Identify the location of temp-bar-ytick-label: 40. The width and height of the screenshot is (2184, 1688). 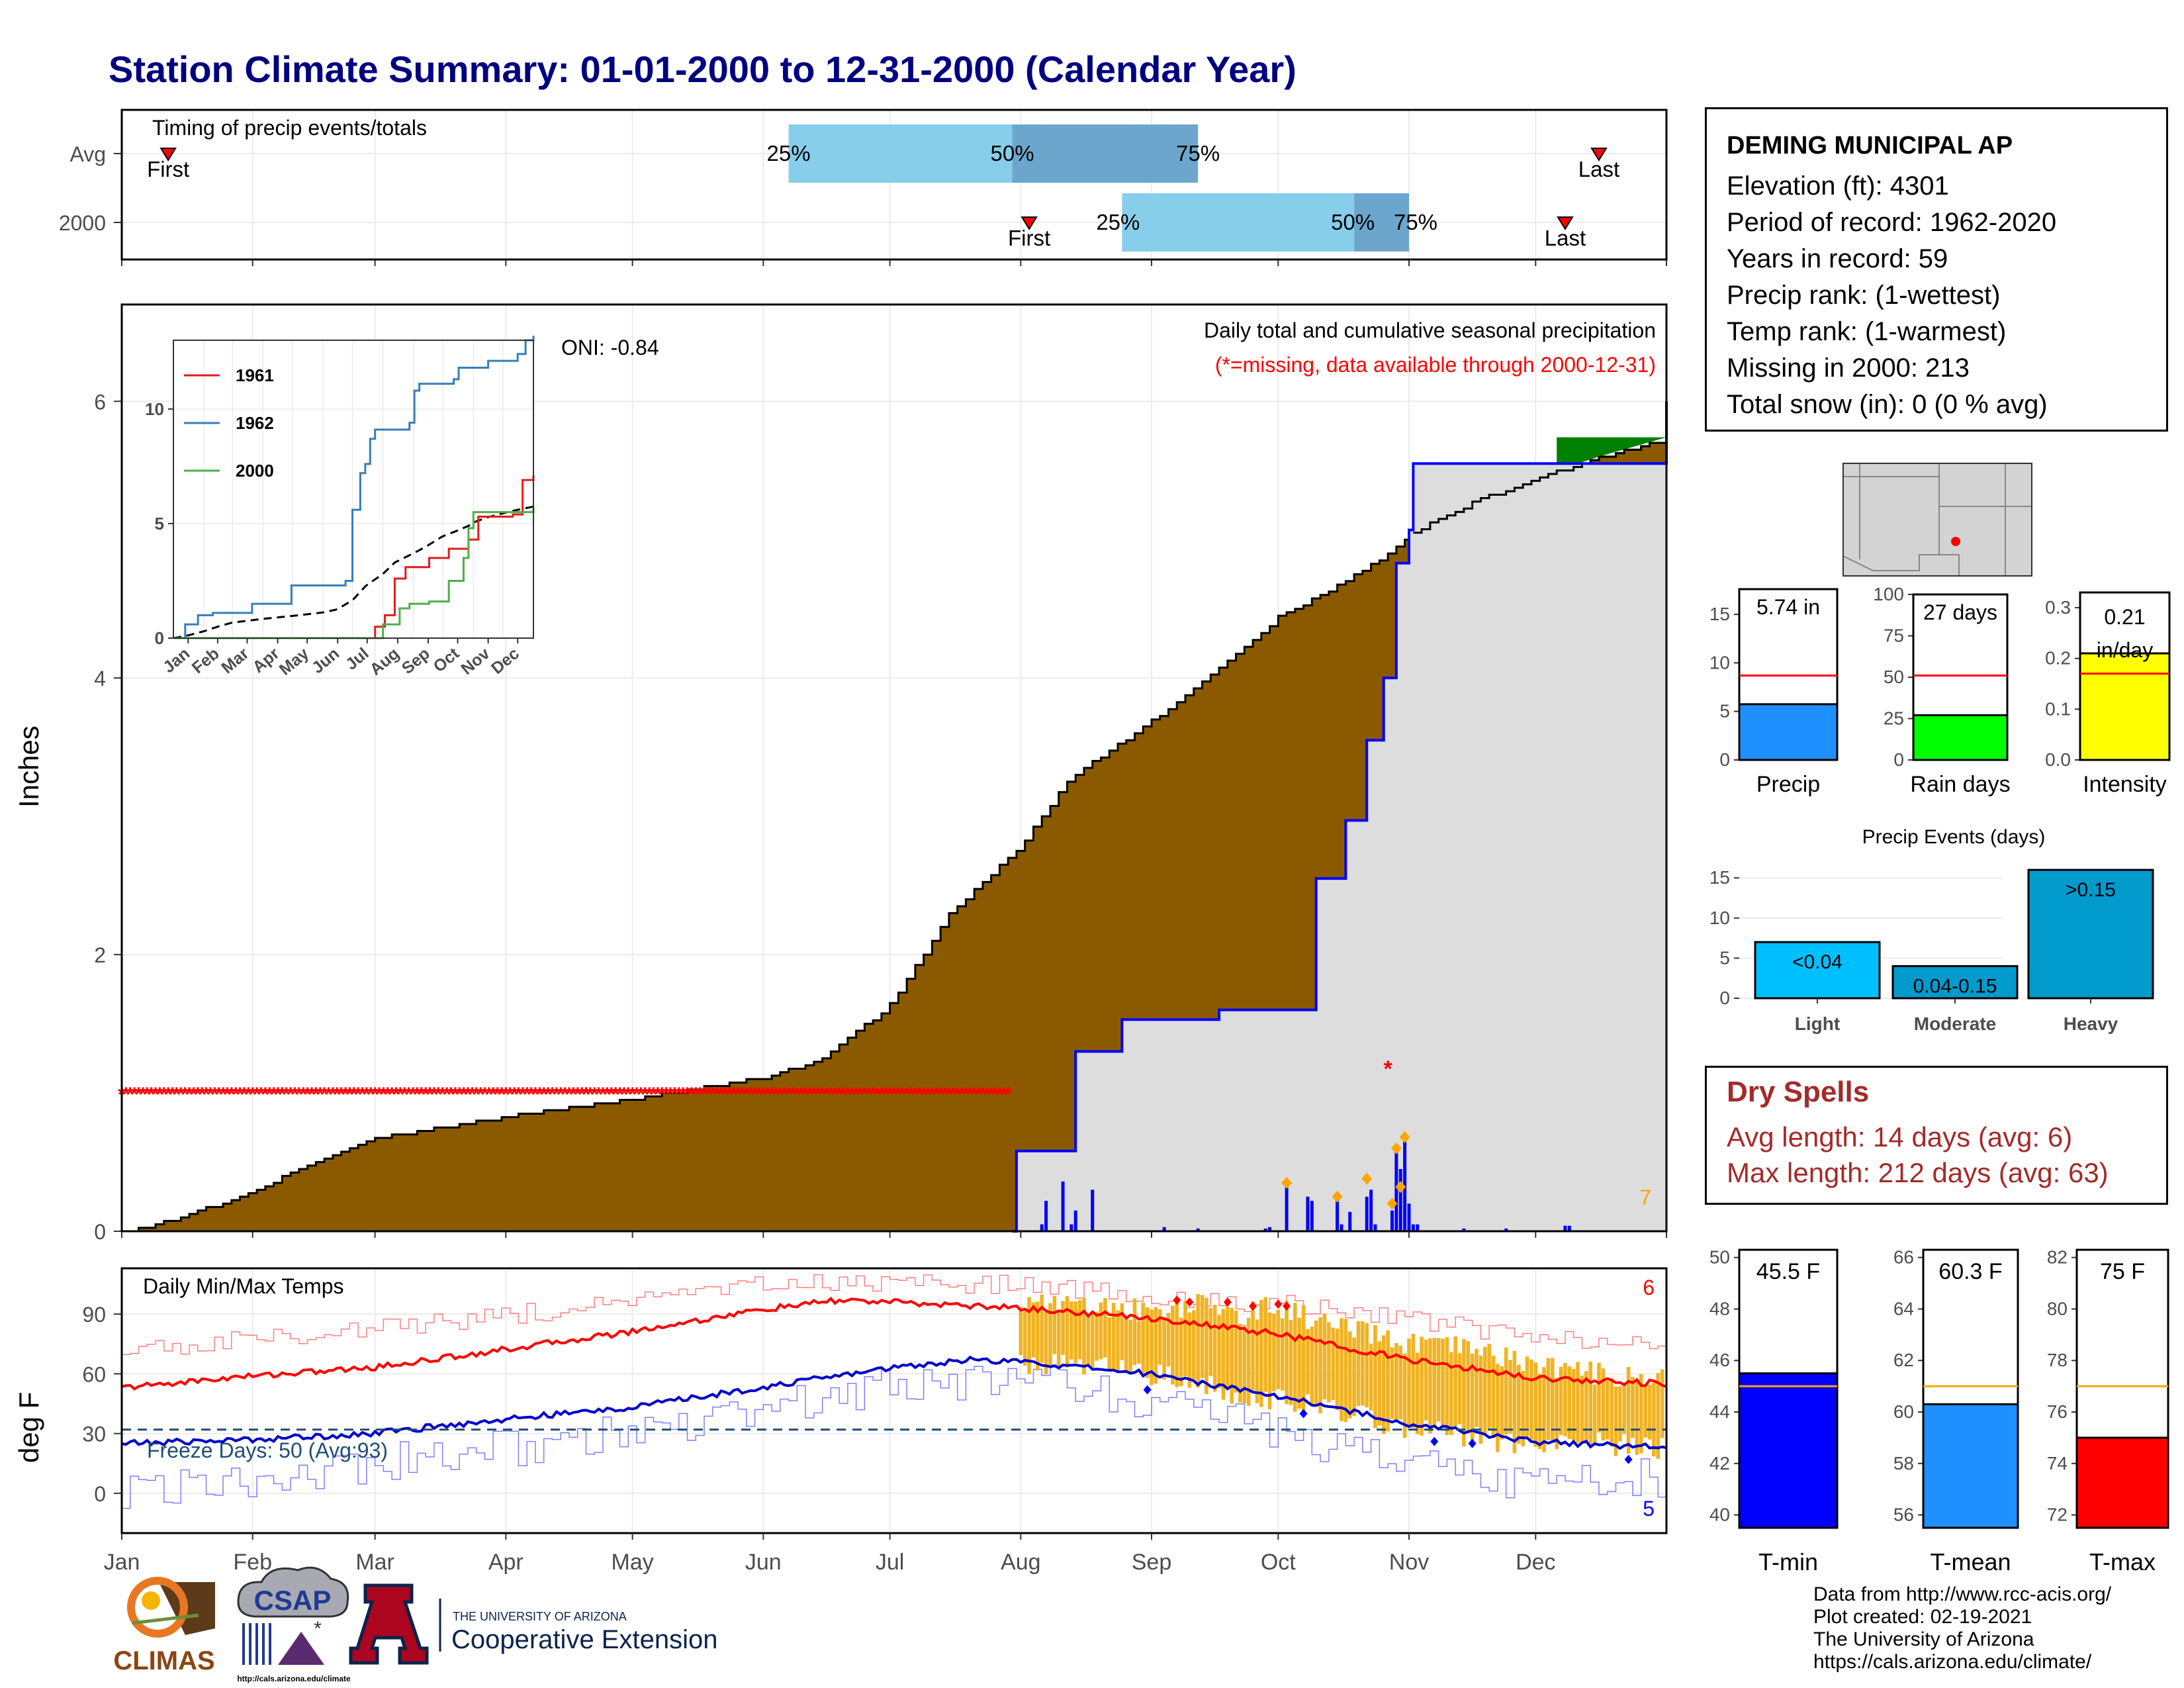
(1720, 1515).